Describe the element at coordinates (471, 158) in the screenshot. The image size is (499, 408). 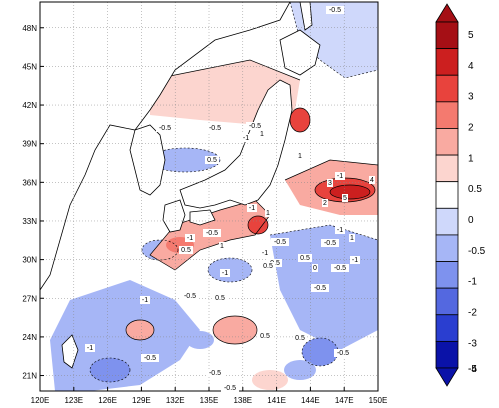
I see `colorbar-label: 1` at that location.